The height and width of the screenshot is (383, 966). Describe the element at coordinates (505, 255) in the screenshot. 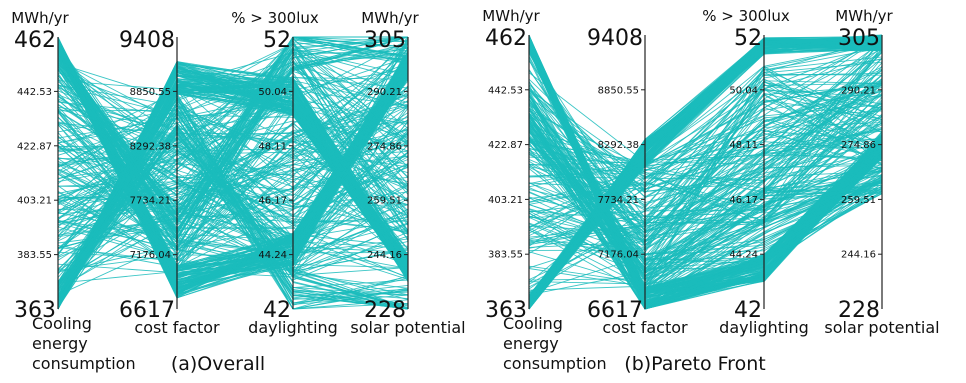

I see `tick-label: 383.55` at that location.